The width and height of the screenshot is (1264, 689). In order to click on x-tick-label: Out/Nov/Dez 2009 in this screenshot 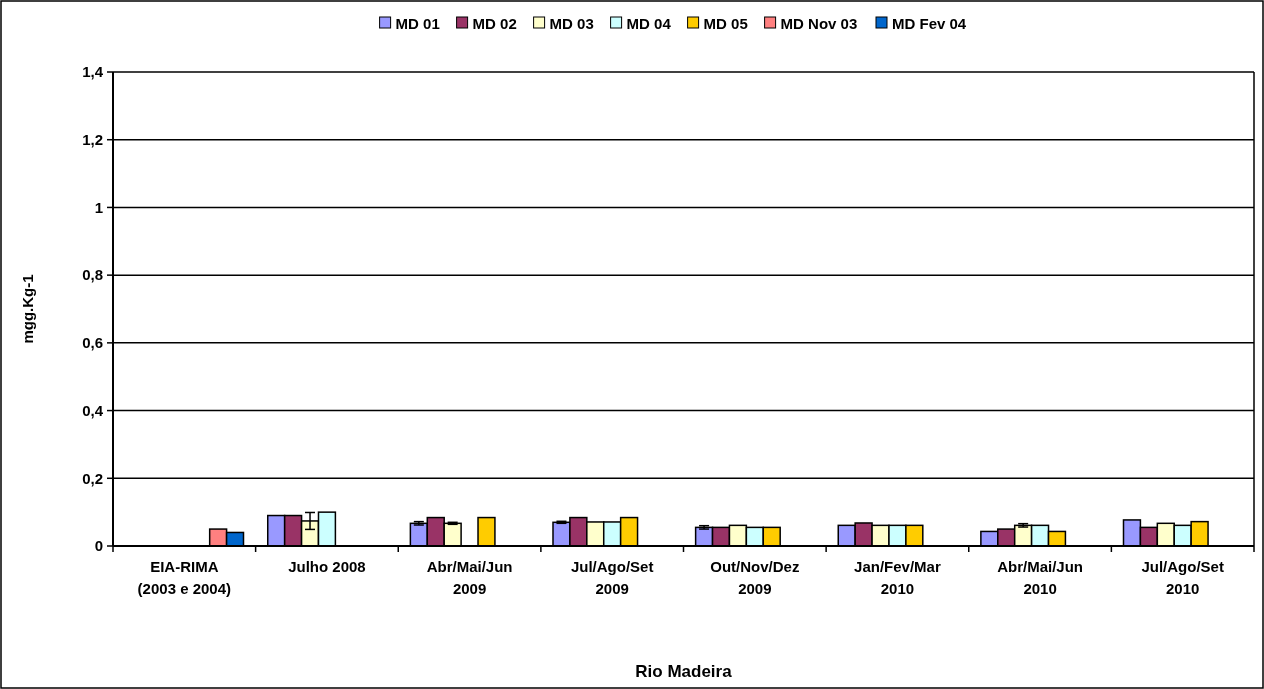, I will do `click(755, 577)`.